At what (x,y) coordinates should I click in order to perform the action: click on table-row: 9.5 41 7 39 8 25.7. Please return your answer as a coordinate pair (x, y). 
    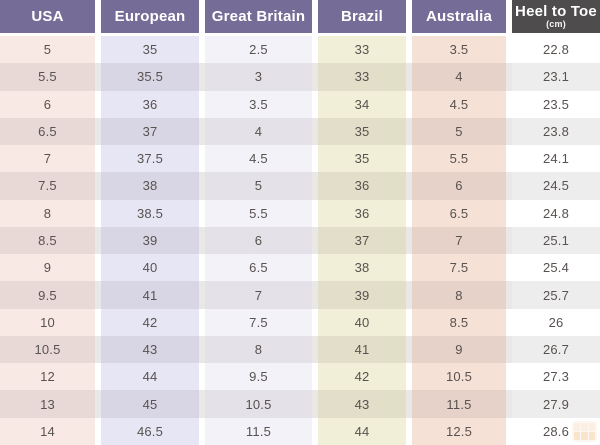
    Looking at the image, I should click on (300, 295).